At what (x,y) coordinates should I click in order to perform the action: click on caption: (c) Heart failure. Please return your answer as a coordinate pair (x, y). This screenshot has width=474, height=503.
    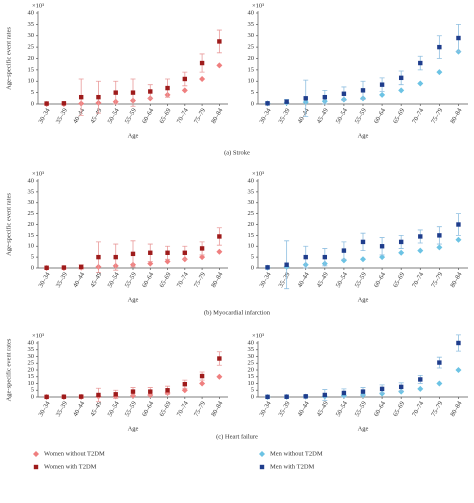
    Looking at the image, I should click on (237, 436).